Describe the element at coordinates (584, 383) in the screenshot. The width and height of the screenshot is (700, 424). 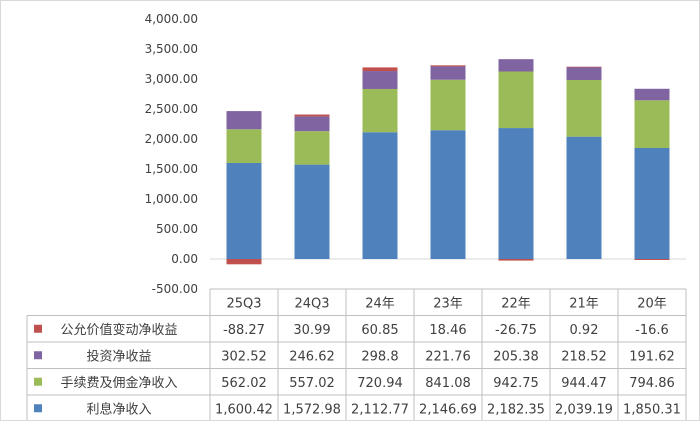
I see `data-table-value: 944.47` at that location.